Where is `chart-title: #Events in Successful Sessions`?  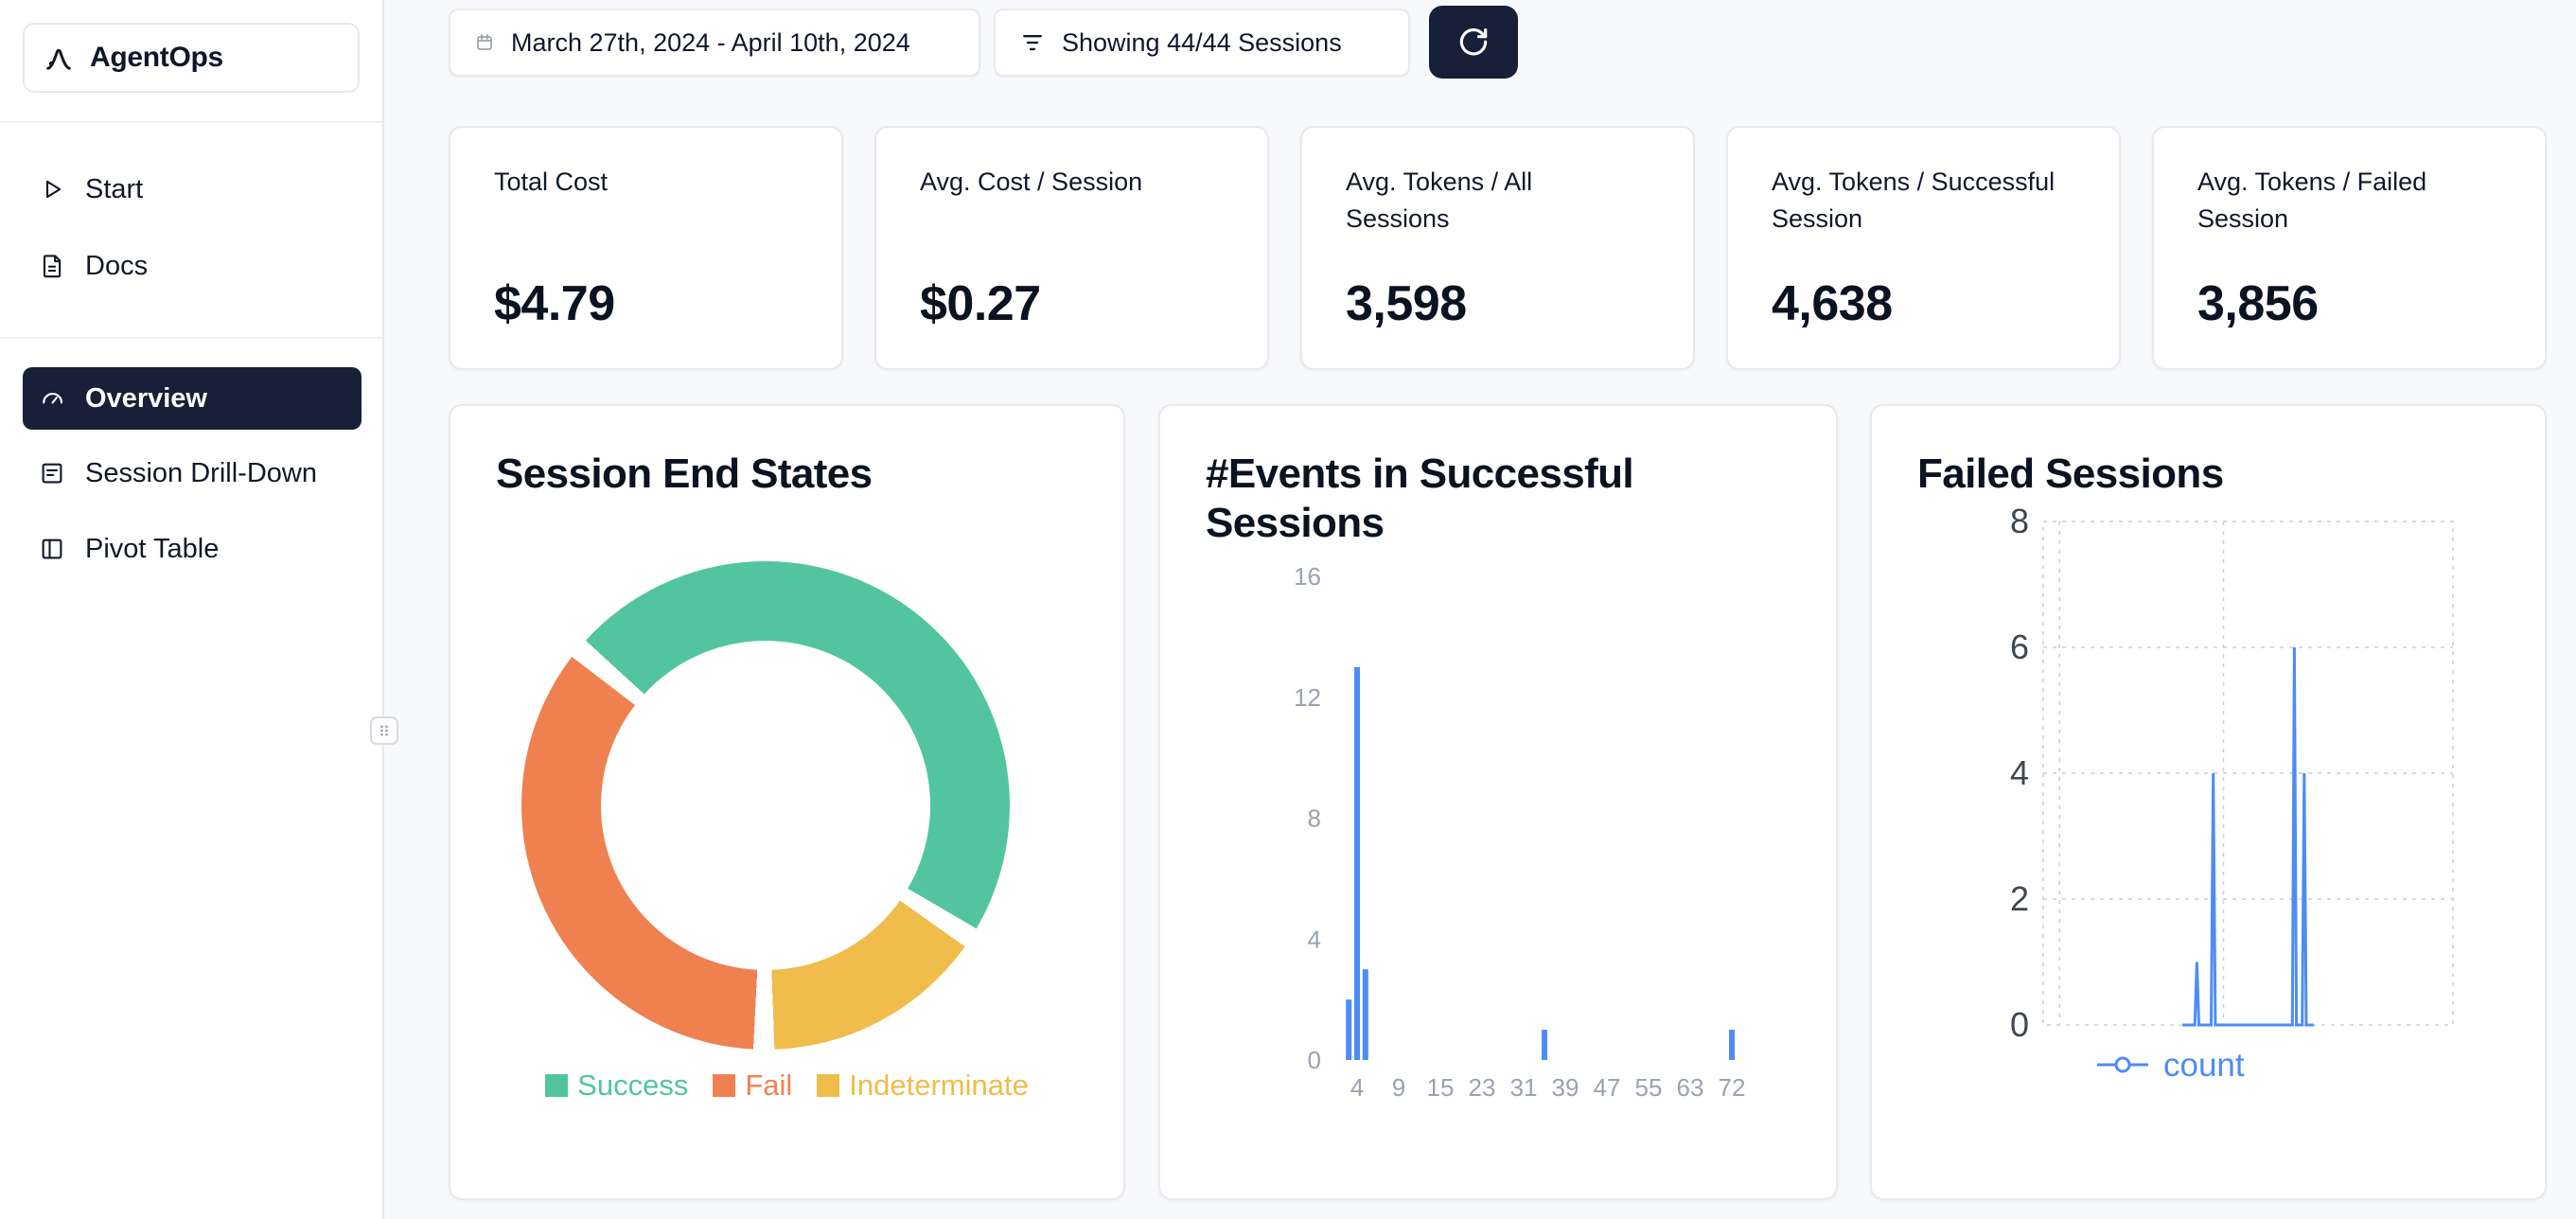 chart-title: #Events in Successful Sessions is located at coordinates (1420, 498).